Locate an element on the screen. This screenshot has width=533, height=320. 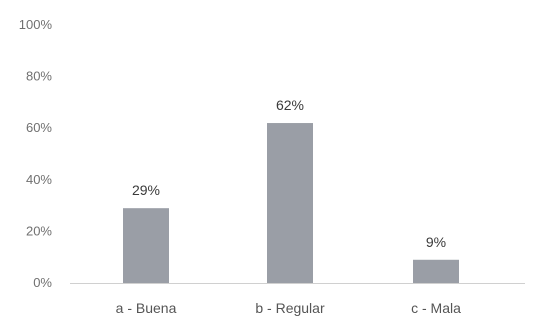
data-label: 62% is located at coordinates (290, 105).